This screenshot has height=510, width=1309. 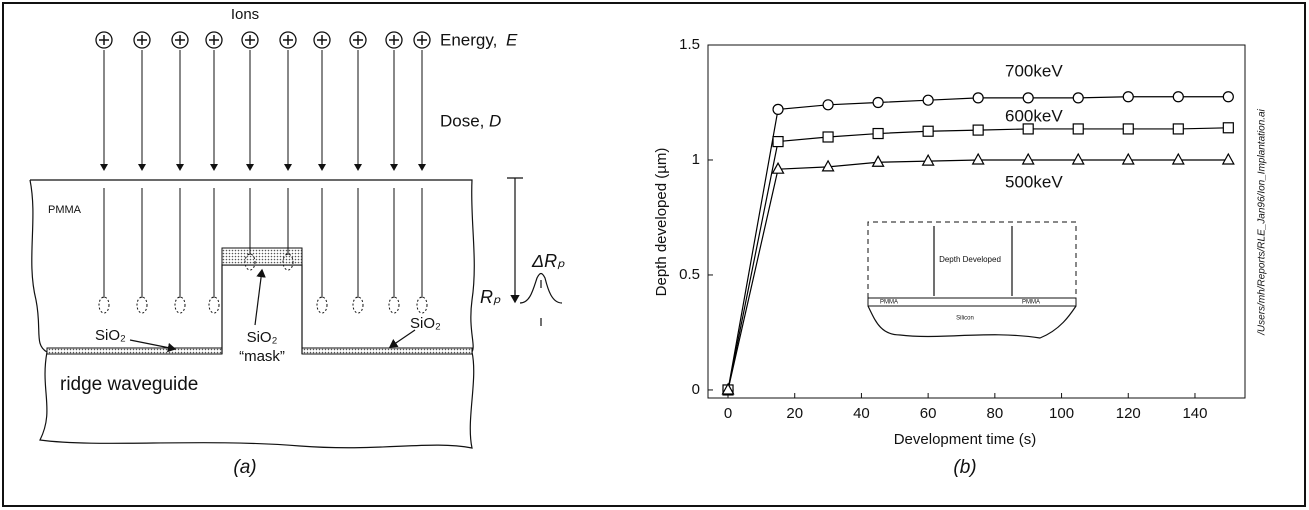 I want to click on ridge-label: ridge waveguide, so click(x=129, y=384).